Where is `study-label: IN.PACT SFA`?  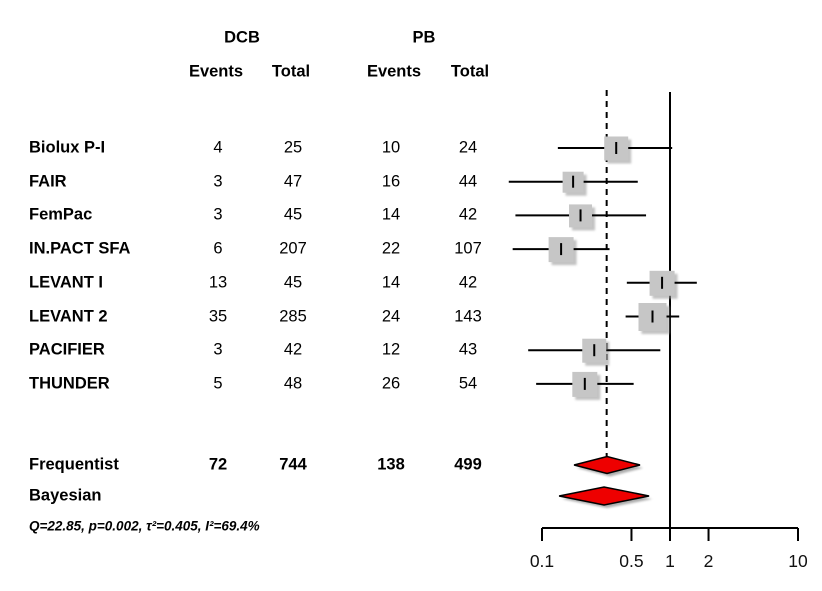 study-label: IN.PACT SFA is located at coordinates (80, 248).